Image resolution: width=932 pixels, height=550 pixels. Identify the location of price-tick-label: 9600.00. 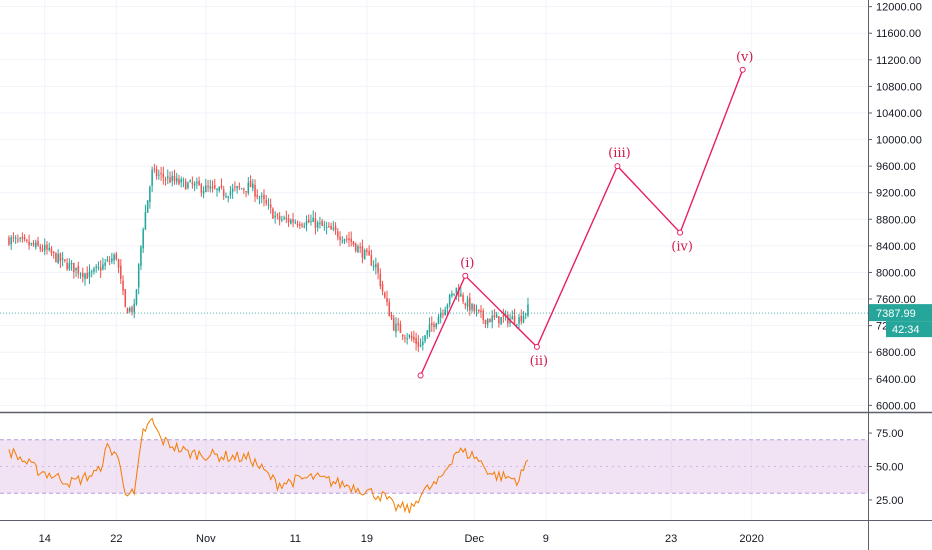
(896, 167).